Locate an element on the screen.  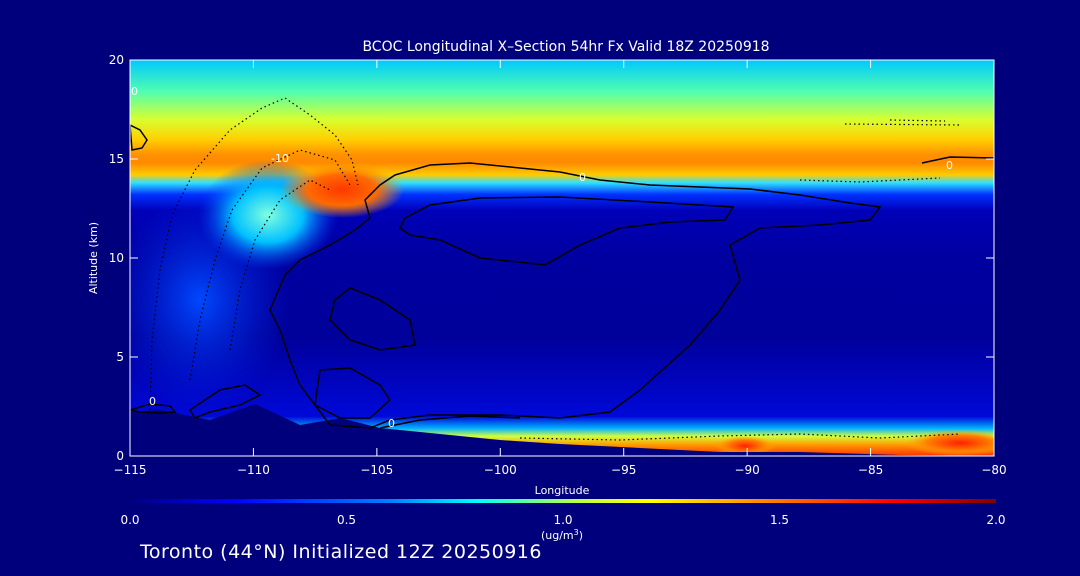
colorbar-tick-label: 0.0 is located at coordinates (129, 520).